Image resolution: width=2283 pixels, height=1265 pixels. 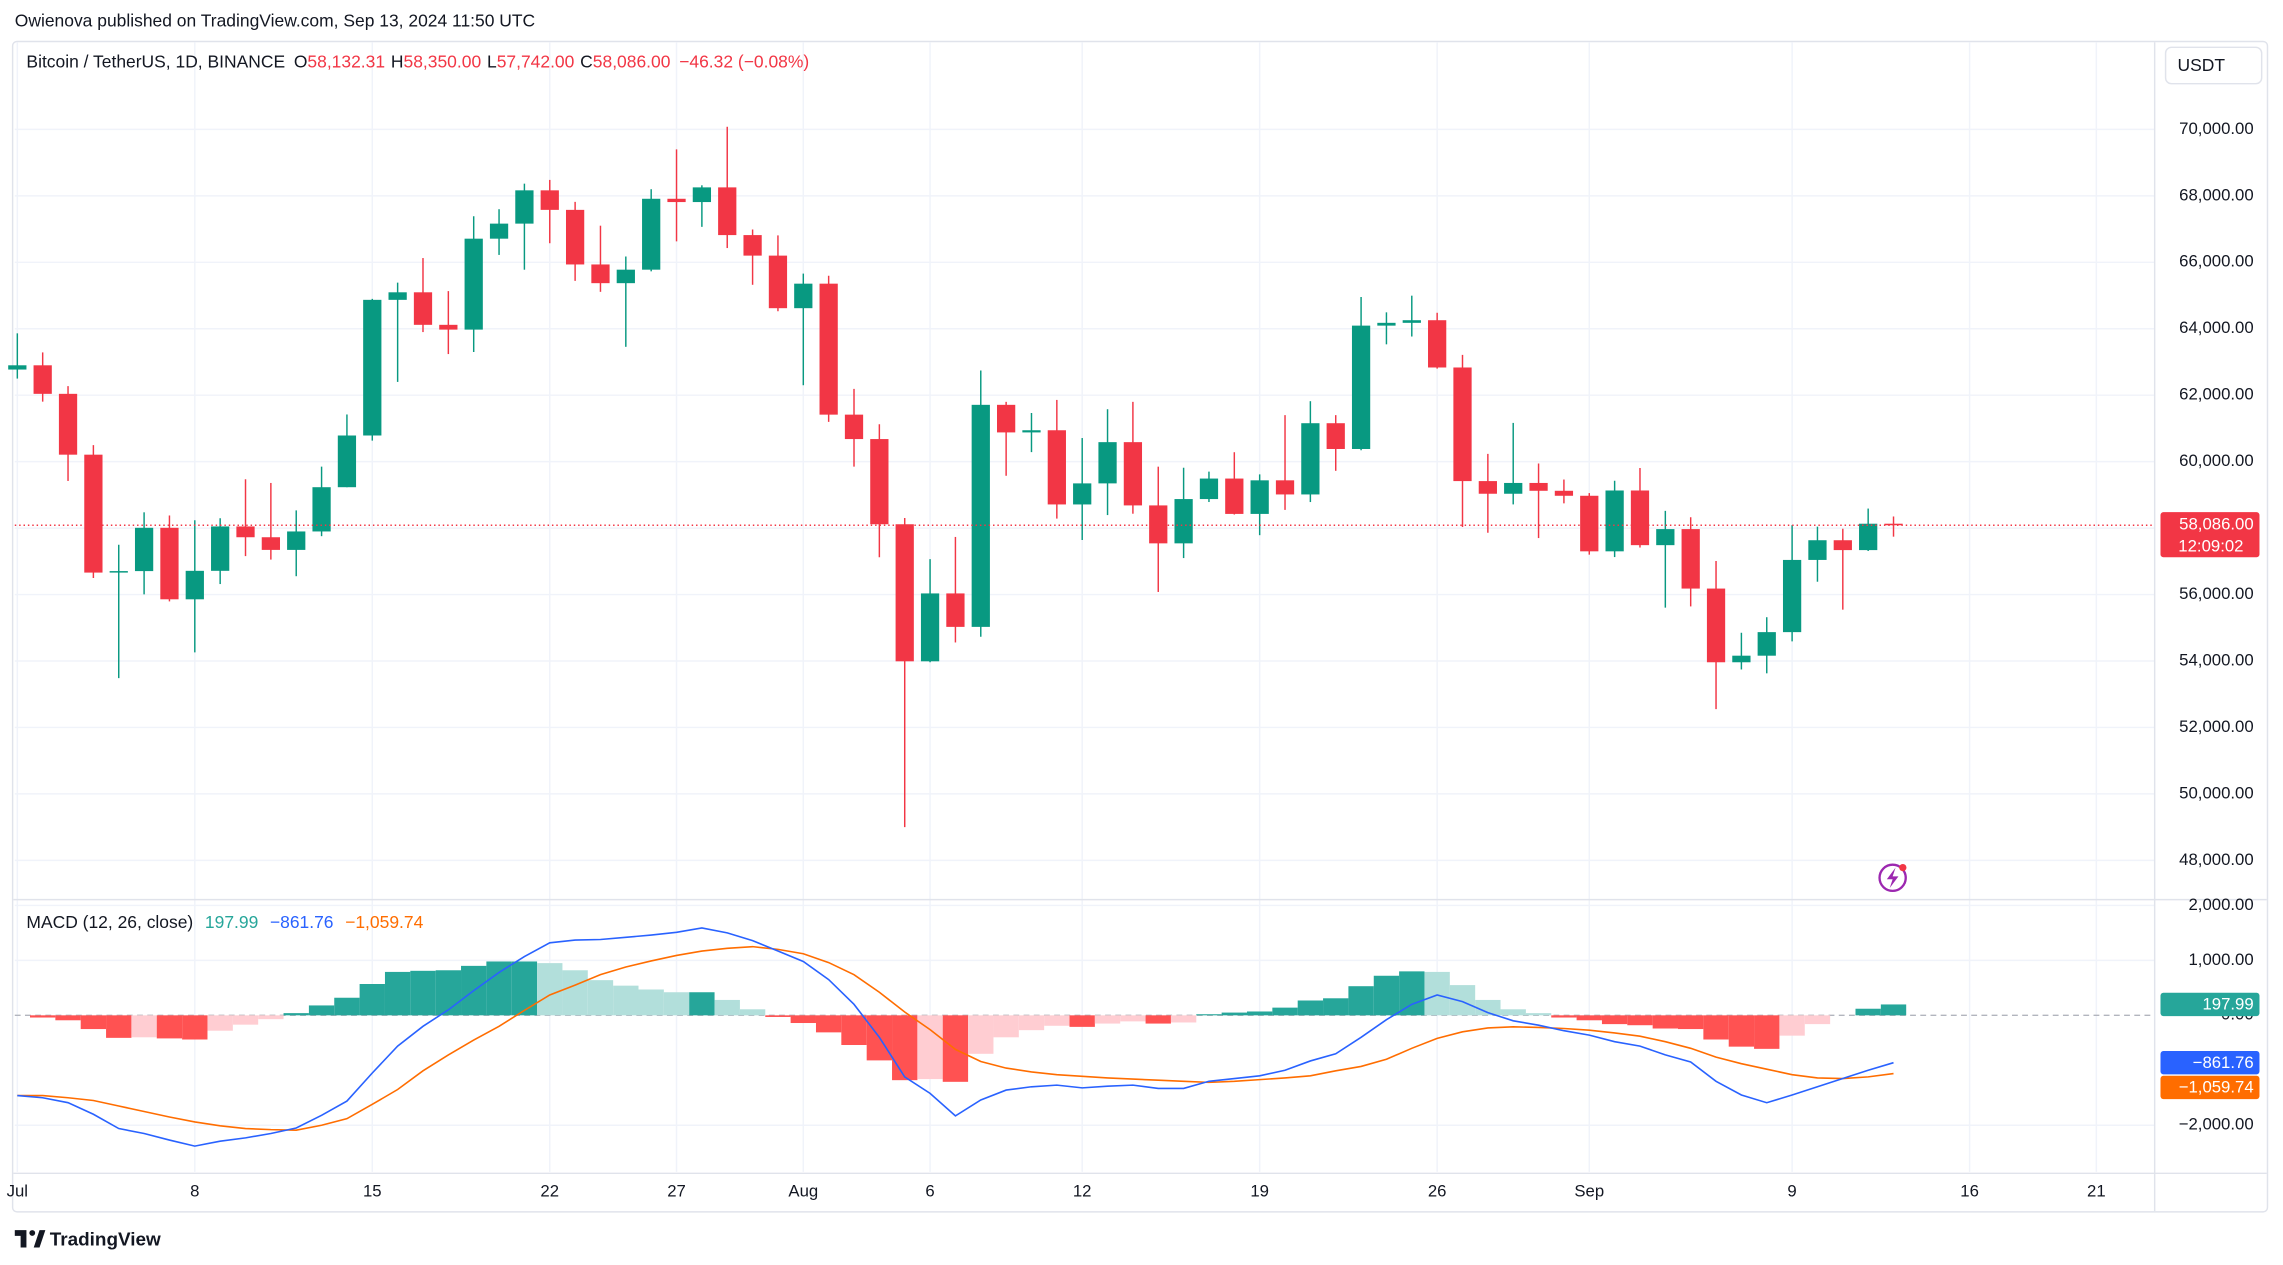 What do you see at coordinates (2221, 959) in the screenshot?
I see `y-tick-label: 1,000.00` at bounding box center [2221, 959].